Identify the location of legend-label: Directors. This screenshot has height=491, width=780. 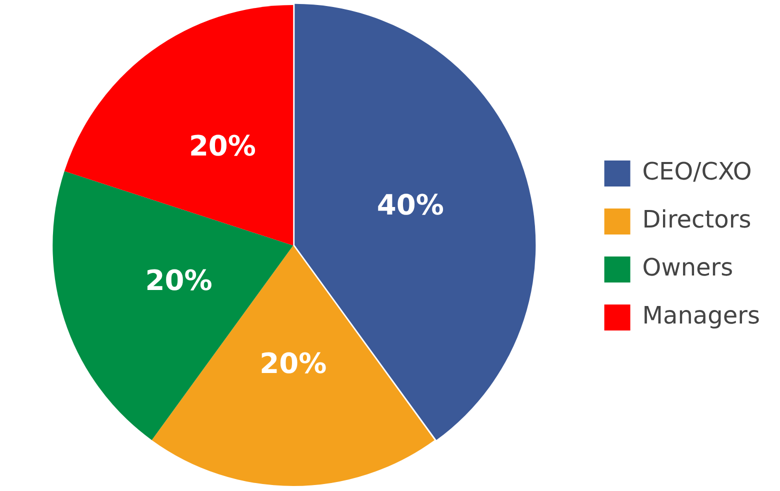
(697, 220).